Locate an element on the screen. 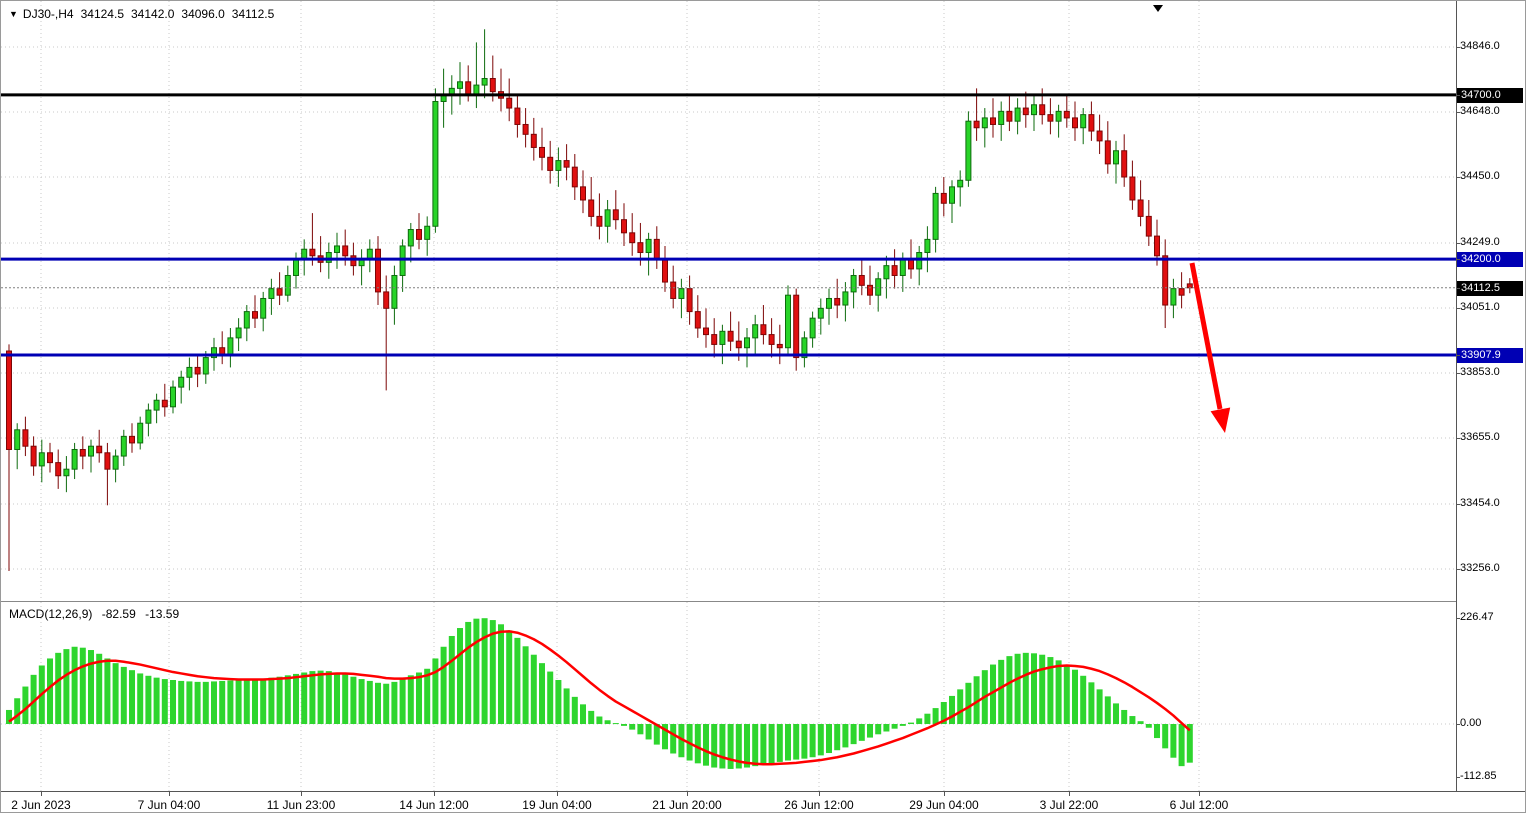 Image resolution: width=1526 pixels, height=813 pixels. price-axis-label: 33256.0 is located at coordinates (1480, 567).